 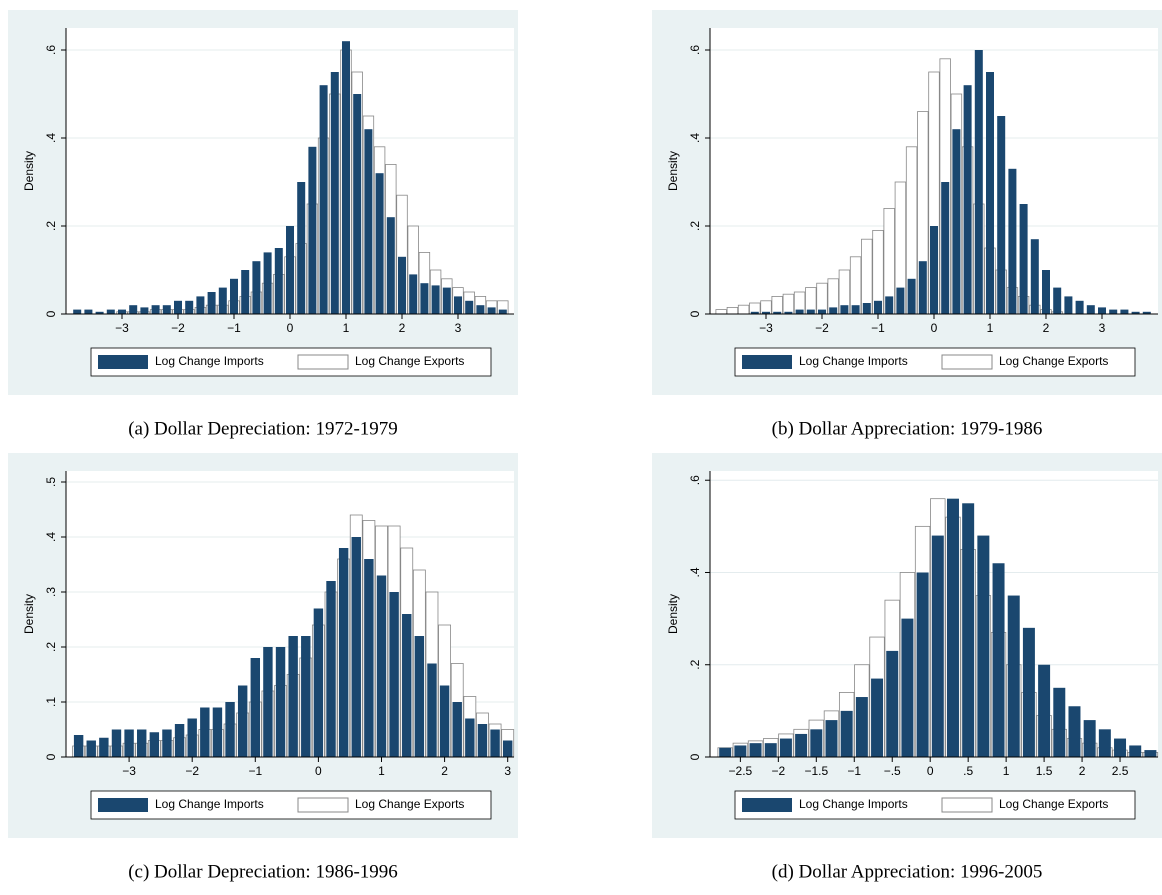 I want to click on legend-label: Log Change Exports, so click(x=1053, y=804).